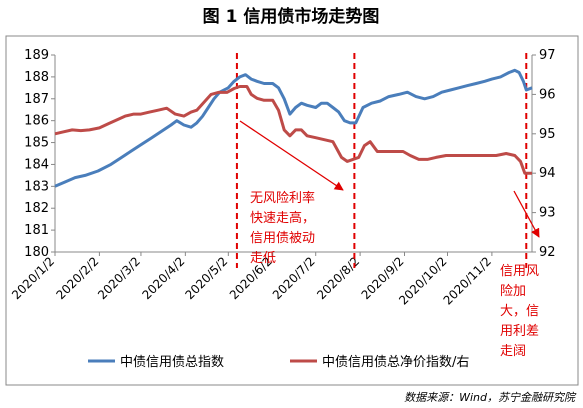 This screenshot has height=408, width=583. Describe the element at coordinates (36, 230) in the screenshot. I see `left-tick-label: 181` at that location.